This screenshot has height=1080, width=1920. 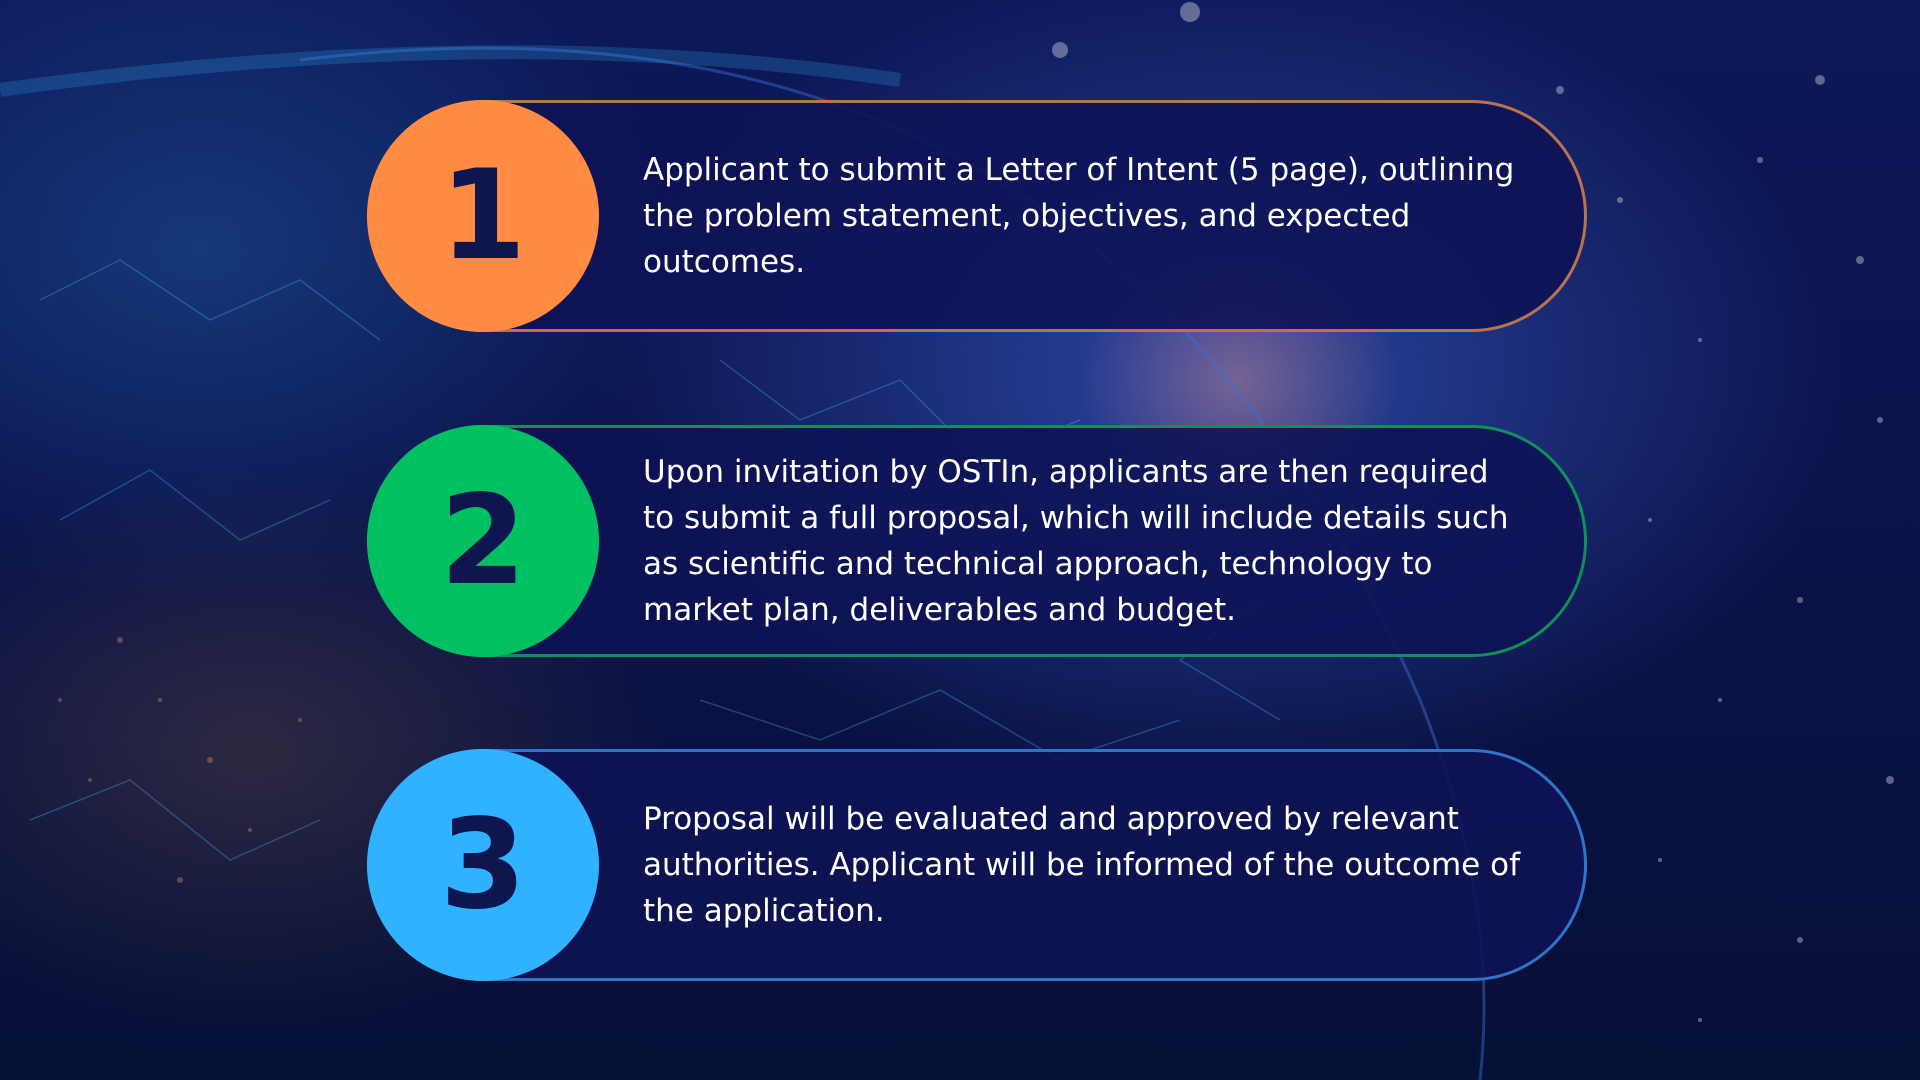 I want to click on step-3-number: 3, so click(x=483, y=865).